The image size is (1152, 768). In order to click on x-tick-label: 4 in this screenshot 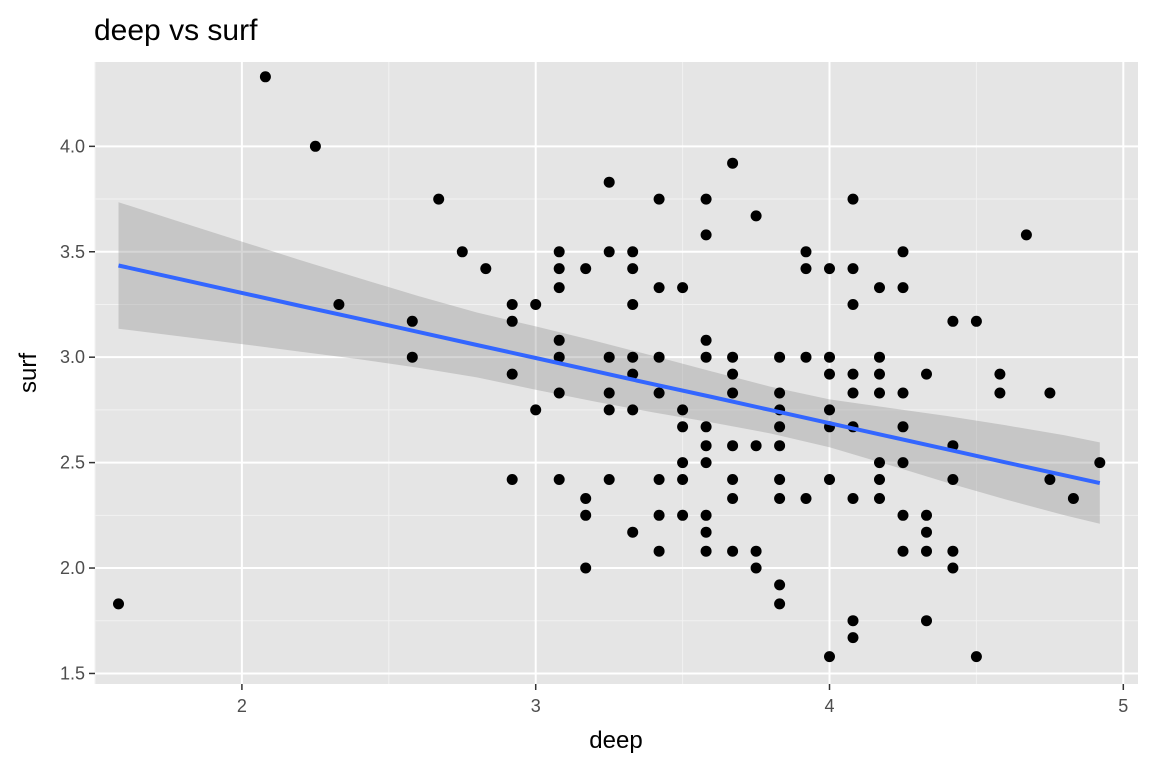, I will do `click(829, 706)`.